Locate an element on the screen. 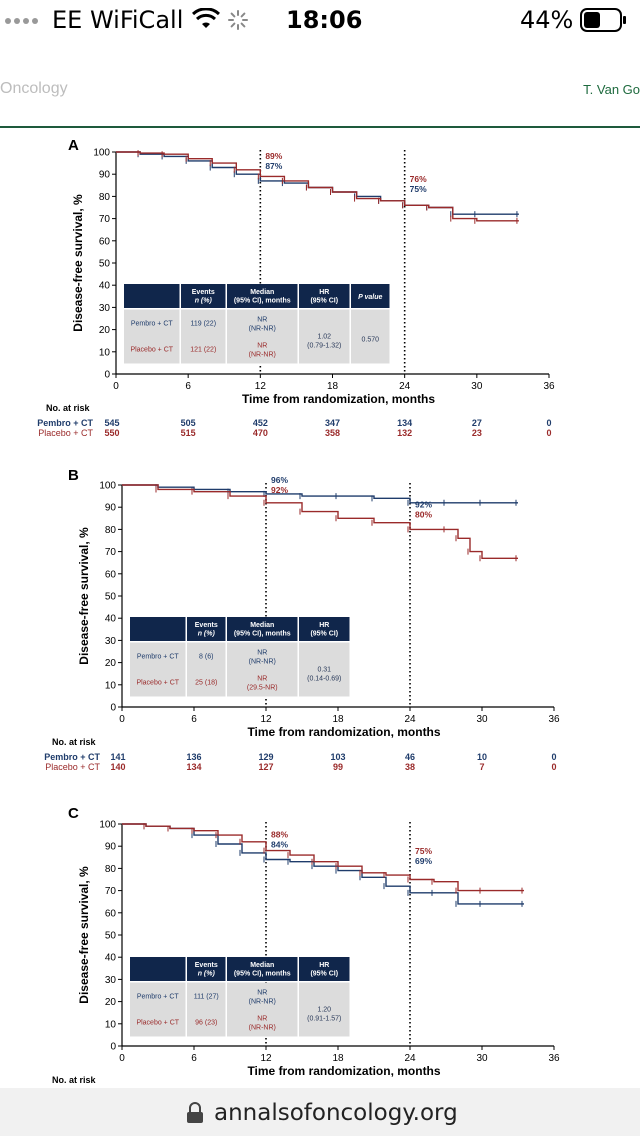 Image resolution: width=640 pixels, height=1136 pixels. wifi-icon is located at coordinates (206, 18).